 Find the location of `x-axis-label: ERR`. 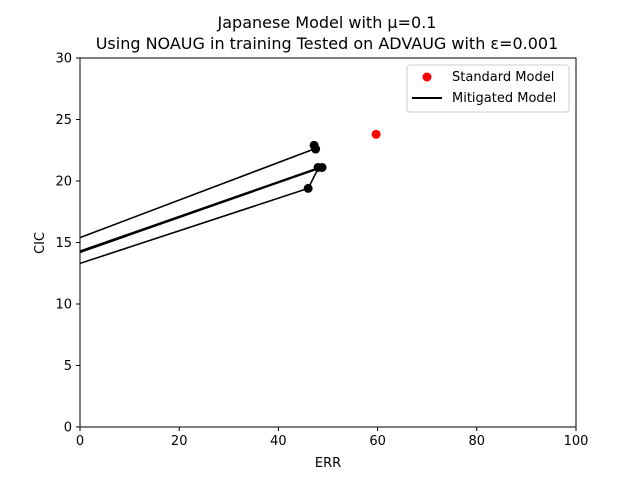

x-axis-label: ERR is located at coordinates (328, 463).